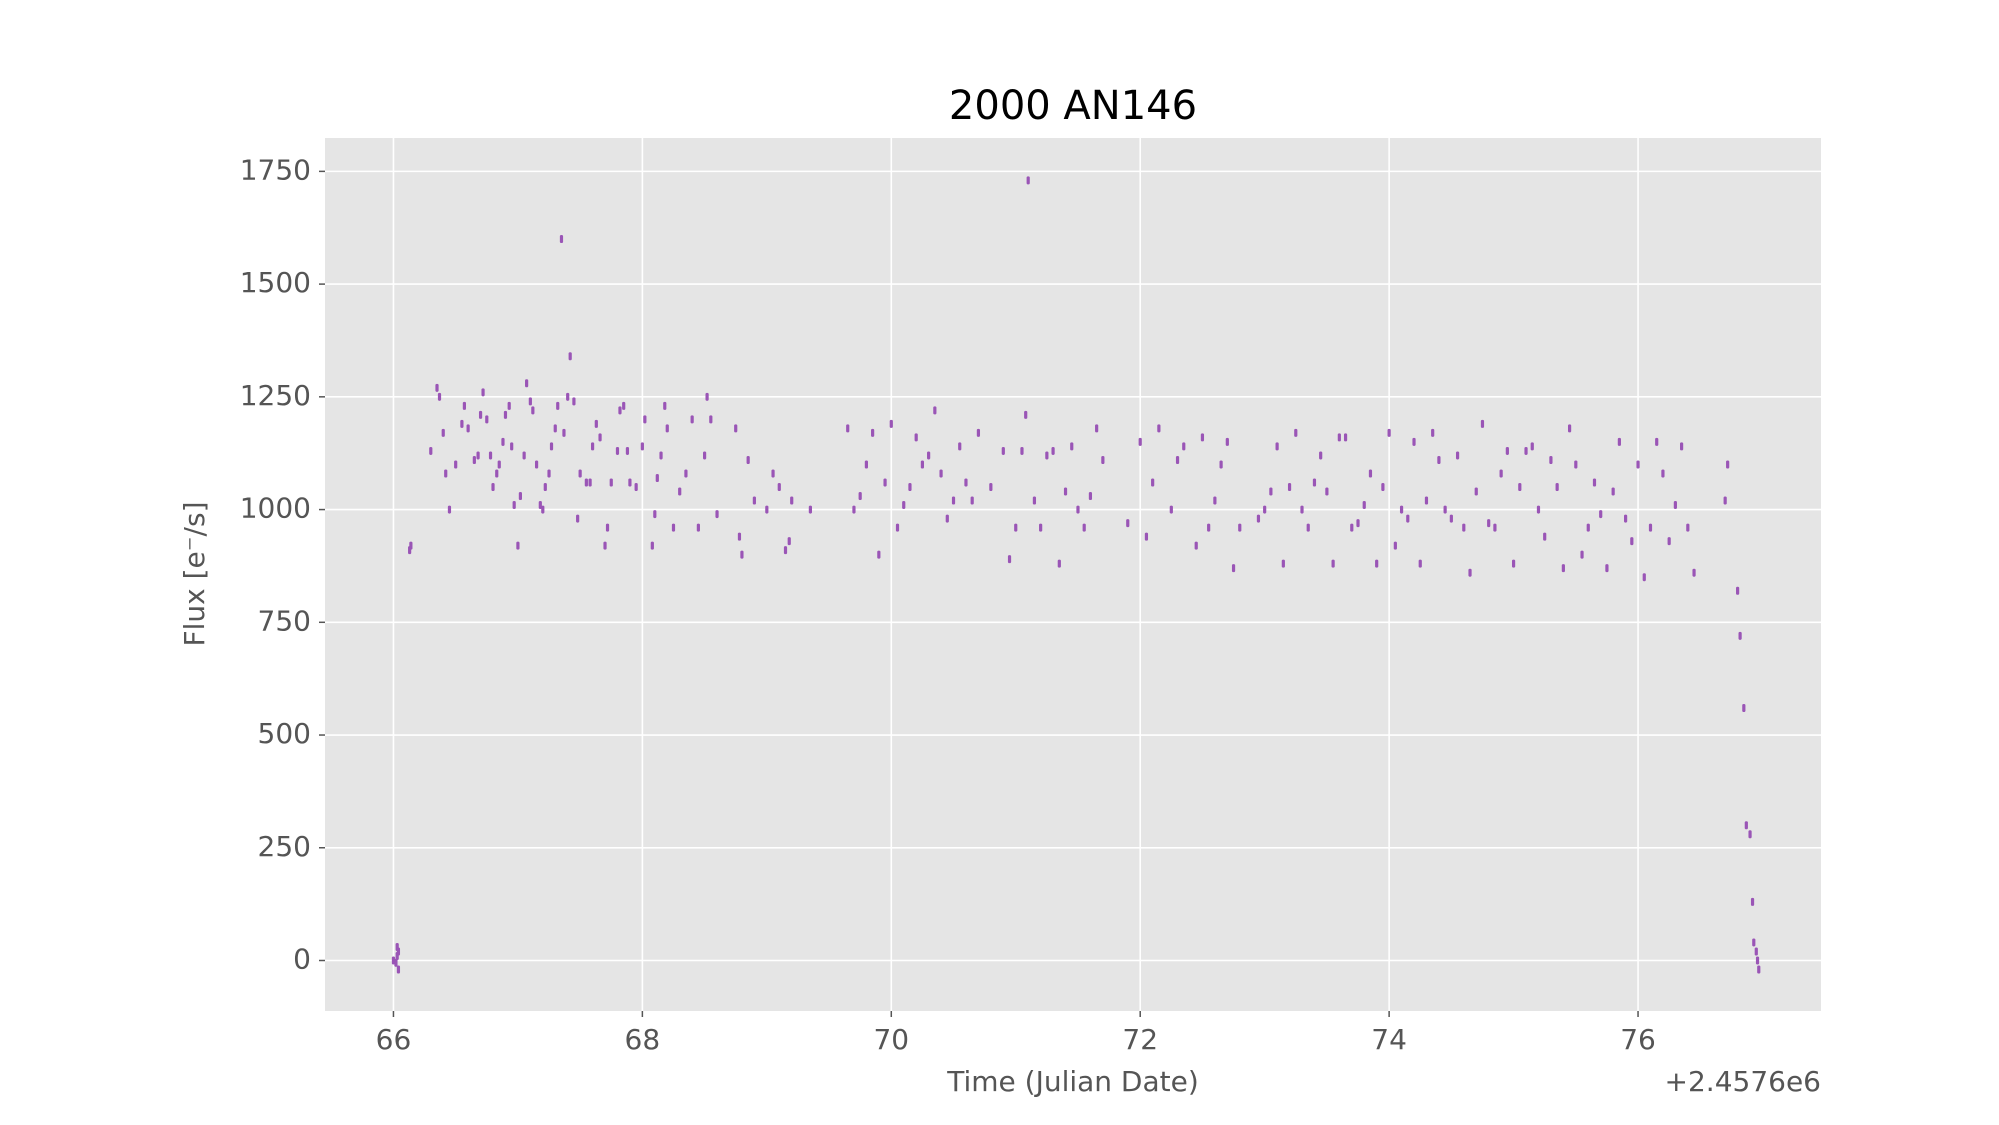 The image size is (1999, 1125). I want to click on x-tick-label: 68, so click(643, 1039).